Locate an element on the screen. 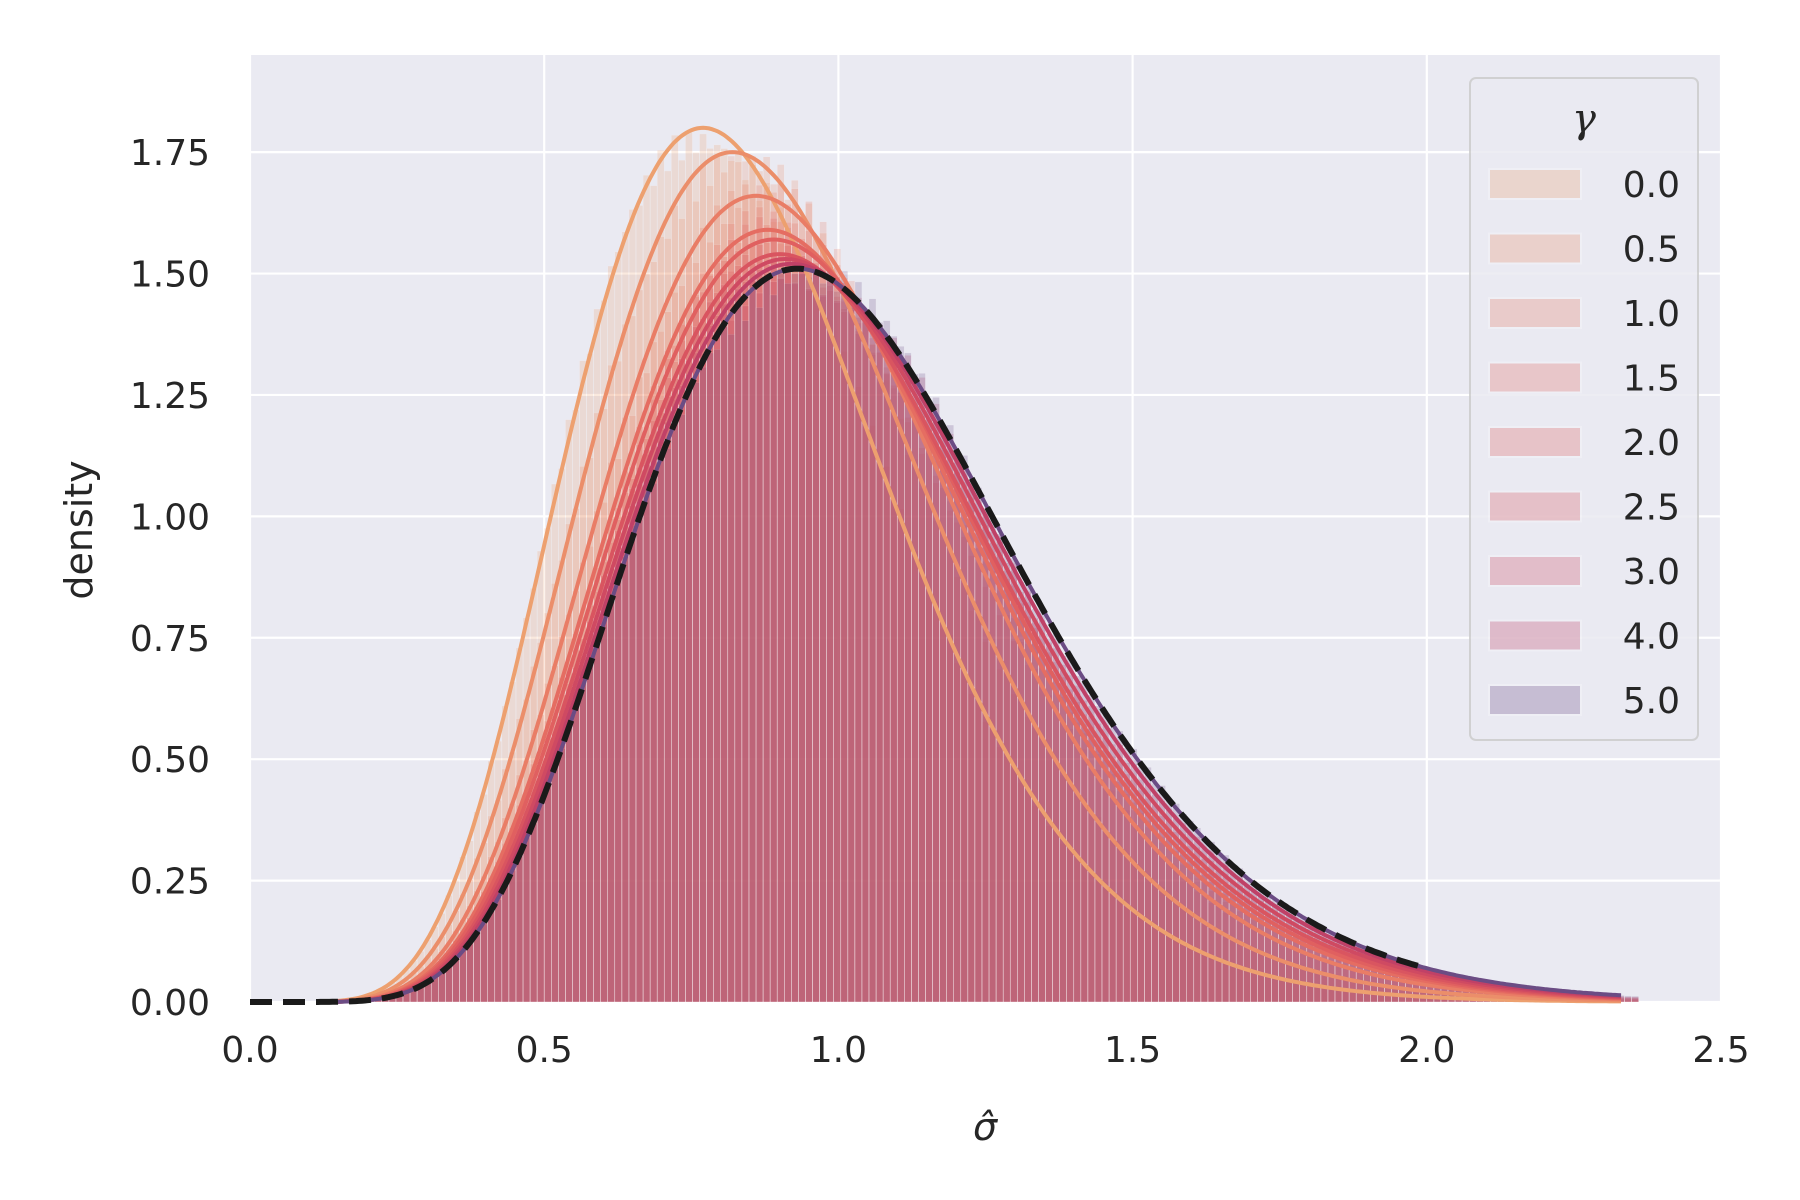 This screenshot has width=1800, height=1200. legend-label: 1.5 is located at coordinates (1651, 379).